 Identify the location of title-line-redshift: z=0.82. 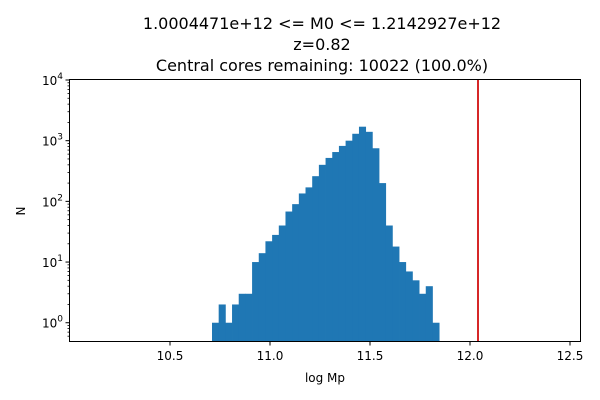
(321, 44).